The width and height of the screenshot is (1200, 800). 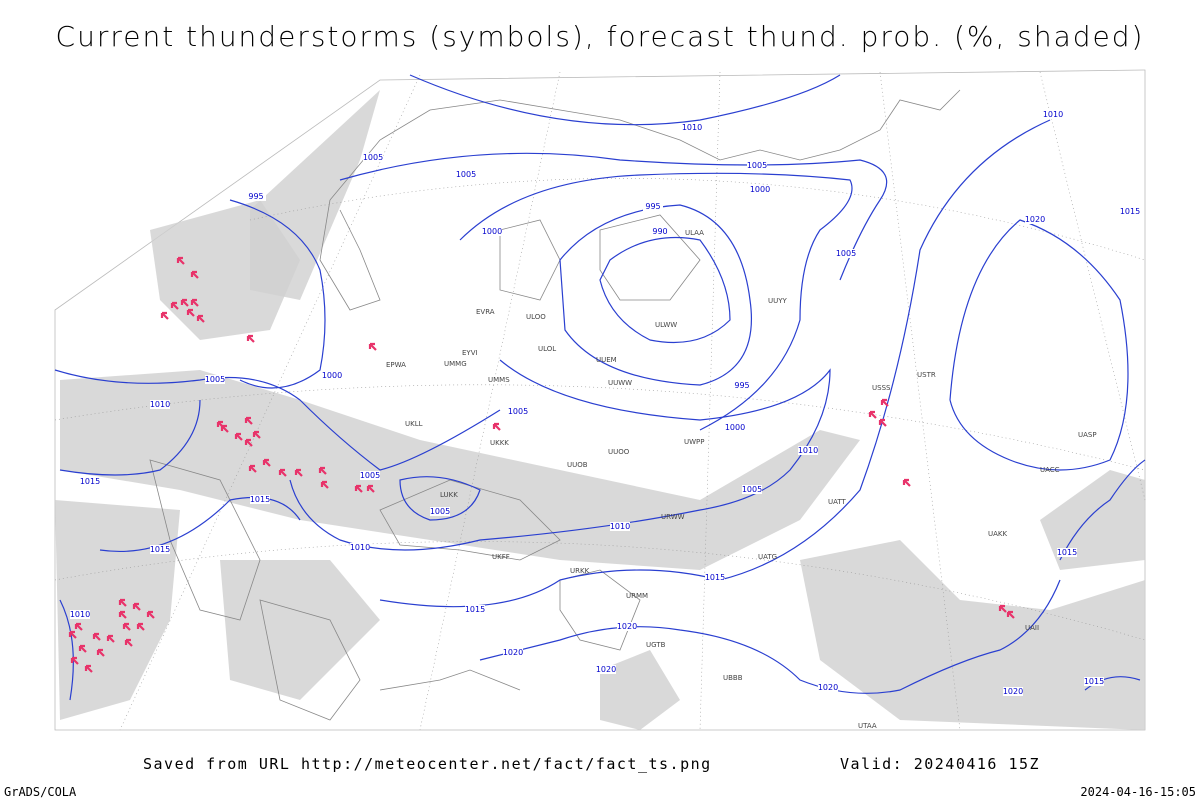 What do you see at coordinates (606, 360) in the screenshot?
I see `station-code: UUEM` at bounding box center [606, 360].